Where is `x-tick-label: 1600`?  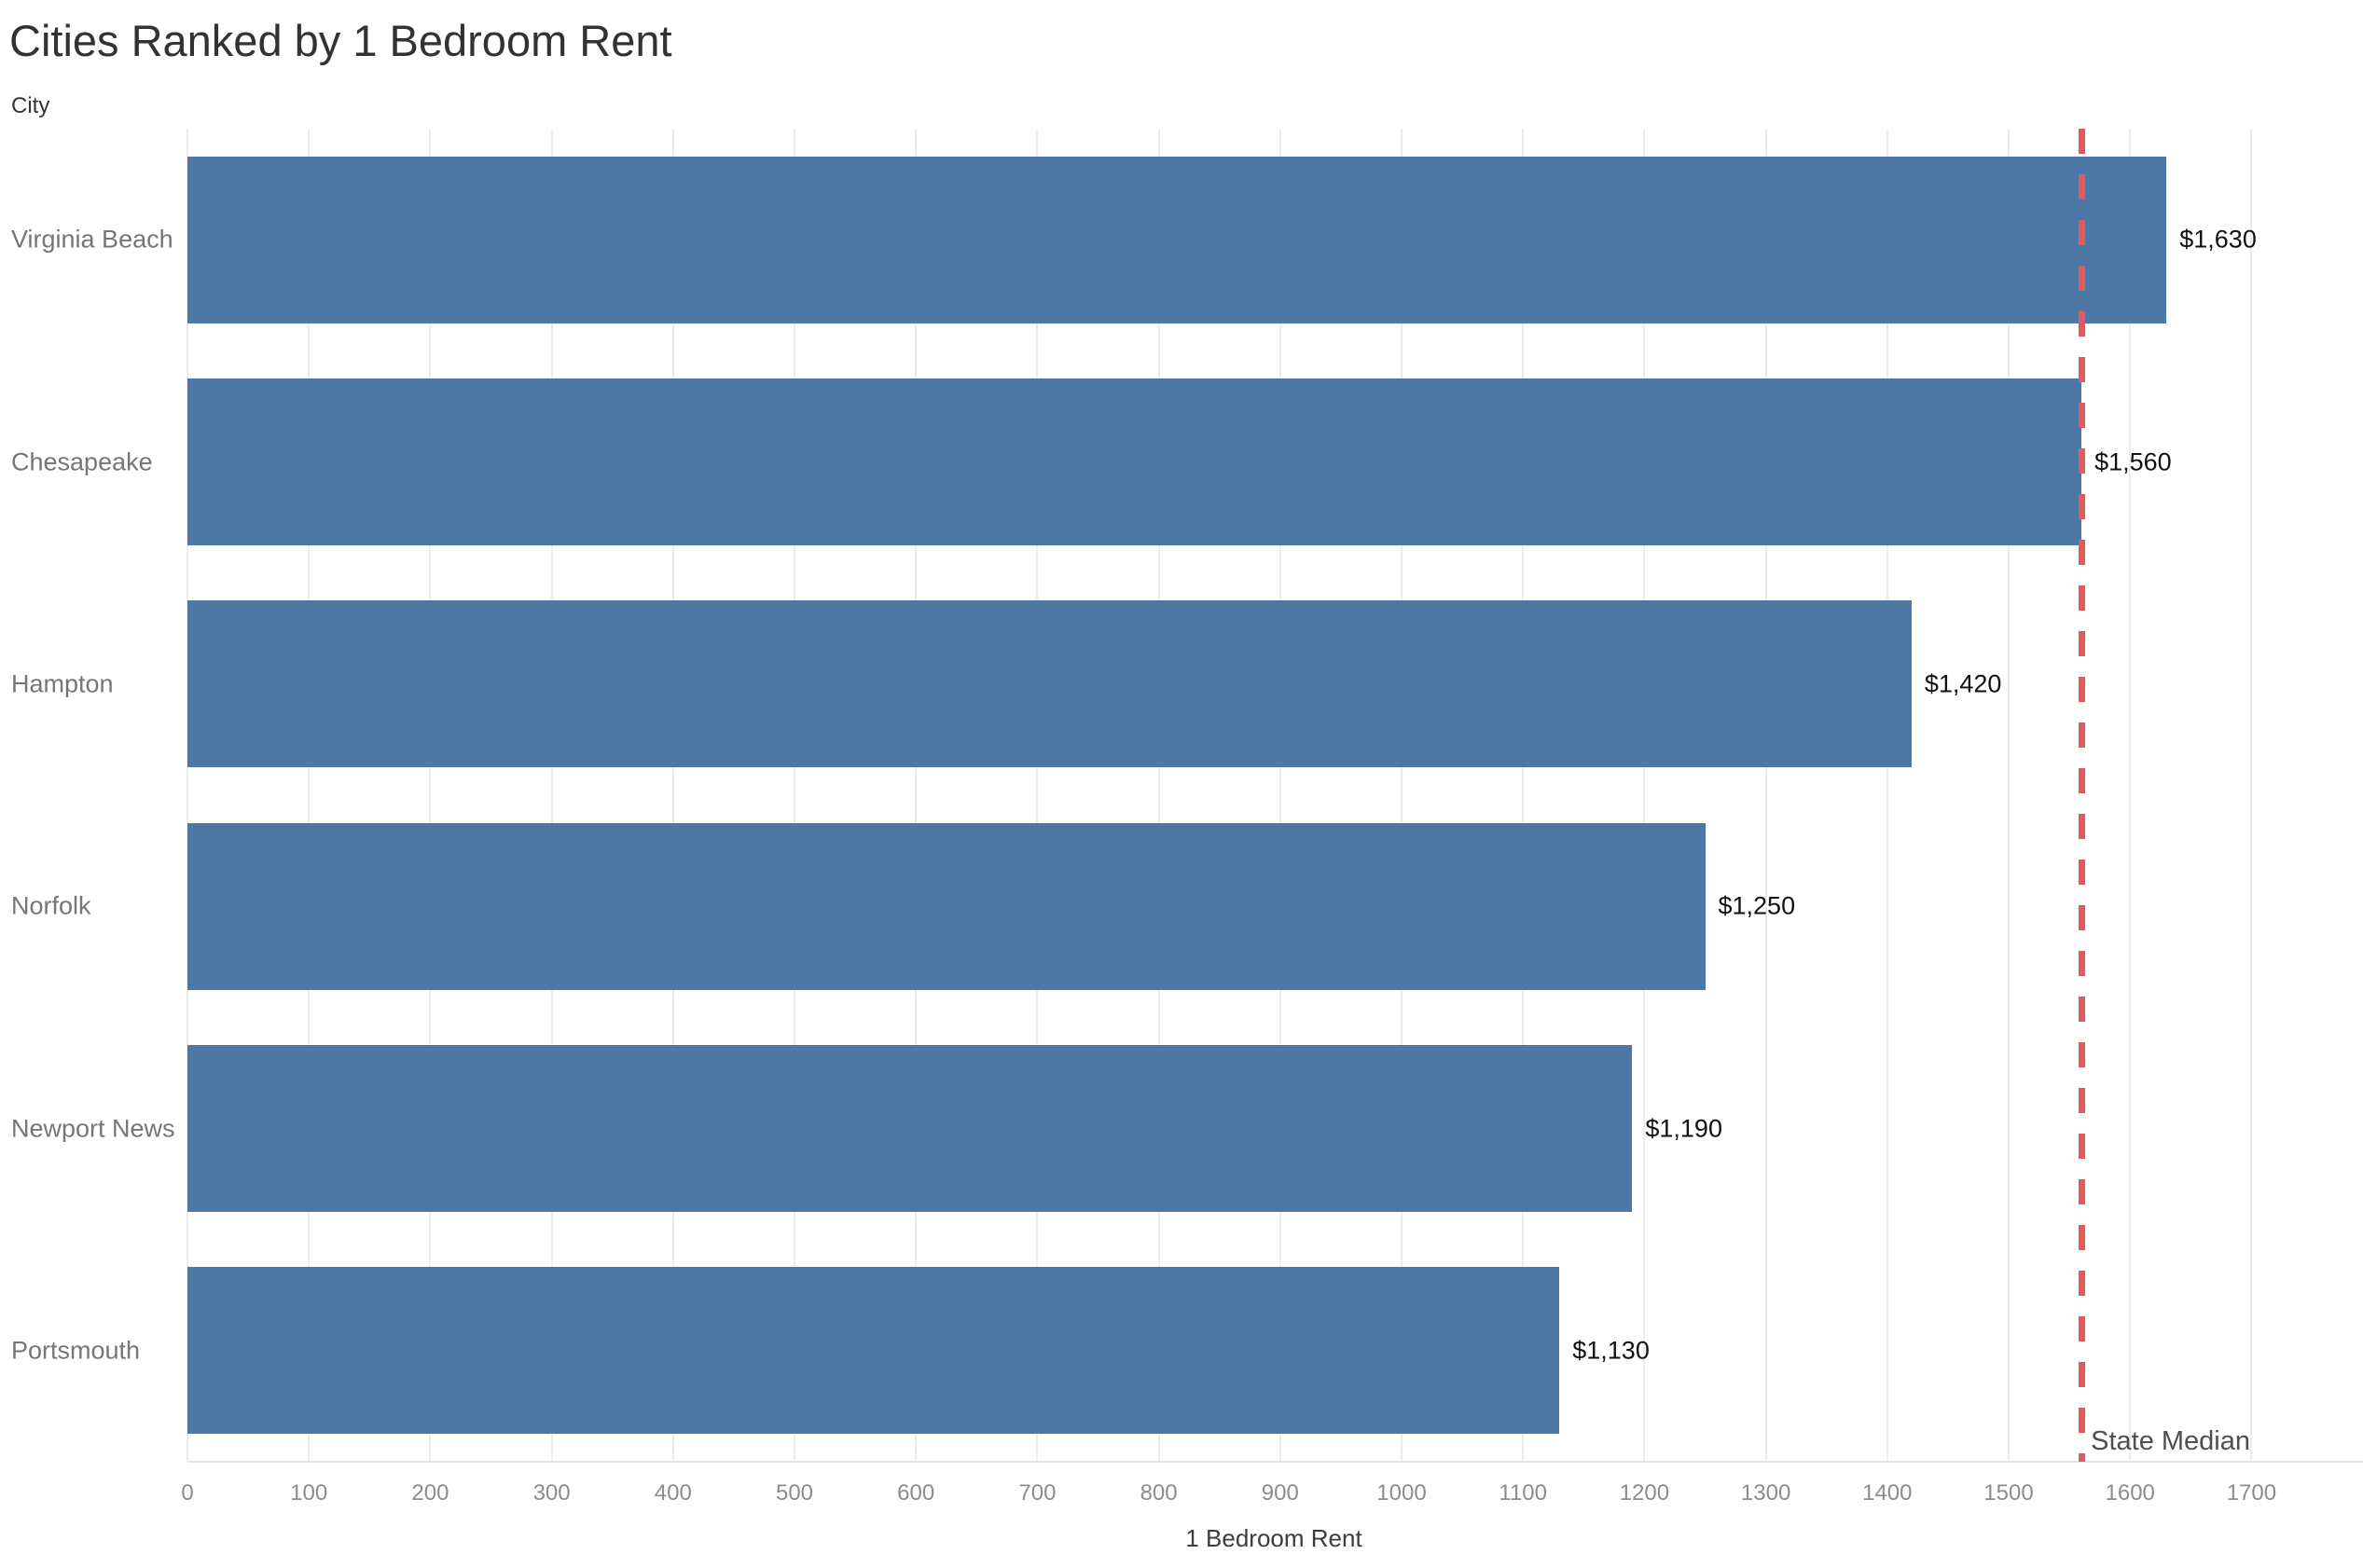
x-tick-label: 1600 is located at coordinates (2130, 1493).